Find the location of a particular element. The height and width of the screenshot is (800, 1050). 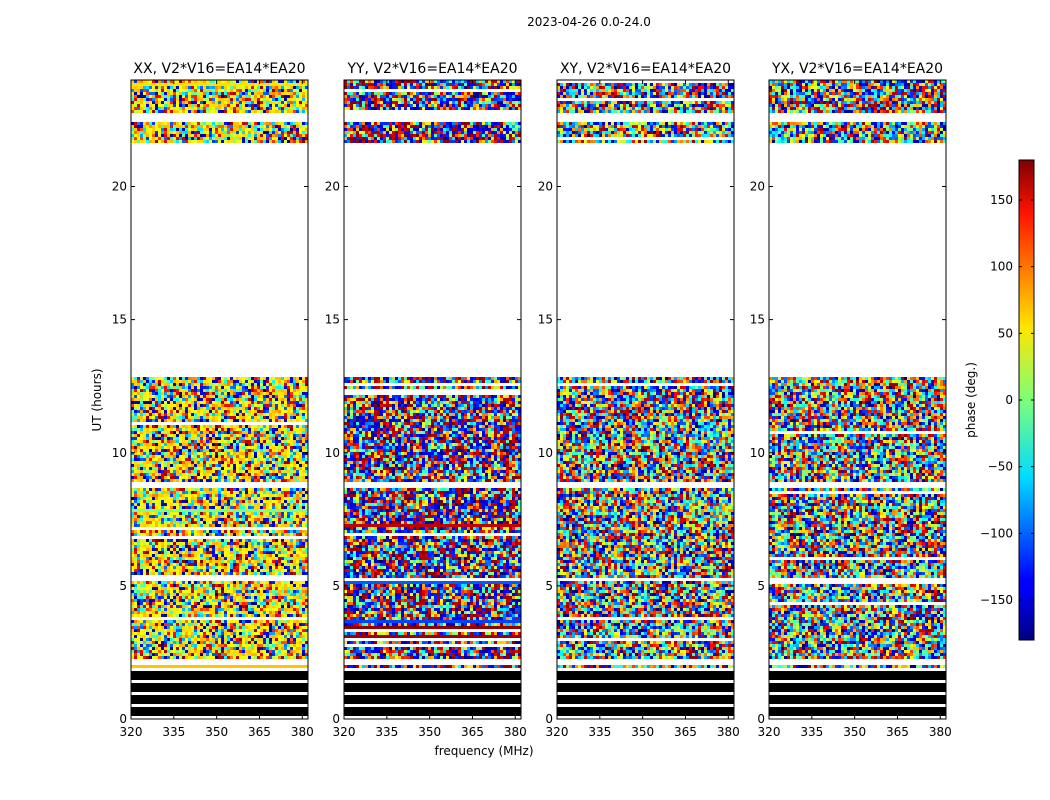

colorbar-tick-label: −50 is located at coordinates (1000, 467).